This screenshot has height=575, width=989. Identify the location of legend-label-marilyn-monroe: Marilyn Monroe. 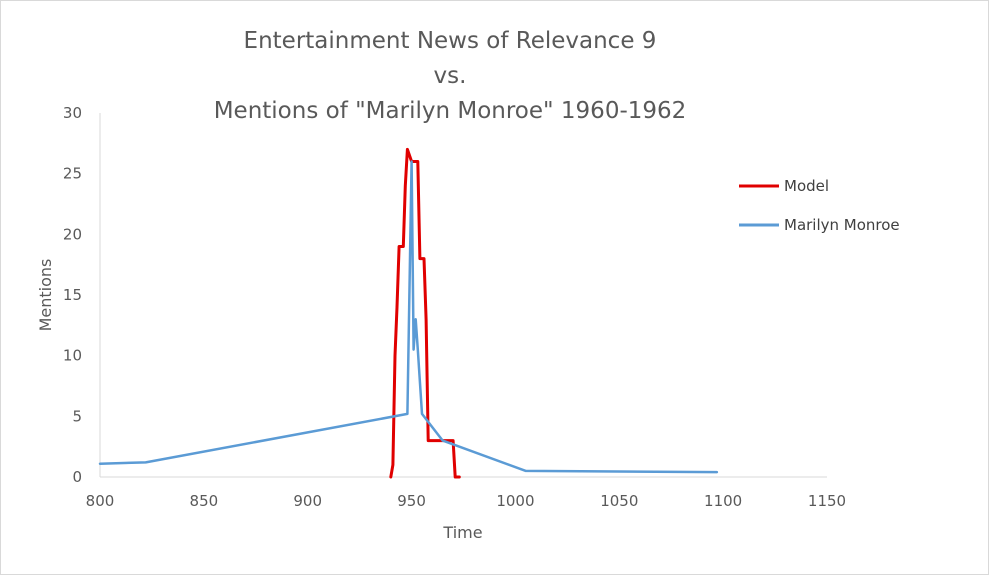
(842, 225).